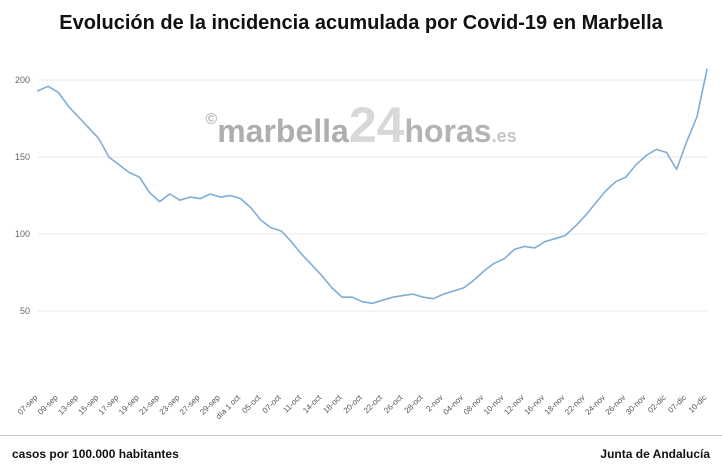  Describe the element at coordinates (170, 405) in the screenshot. I see `svg-text: 23-sep` at that location.